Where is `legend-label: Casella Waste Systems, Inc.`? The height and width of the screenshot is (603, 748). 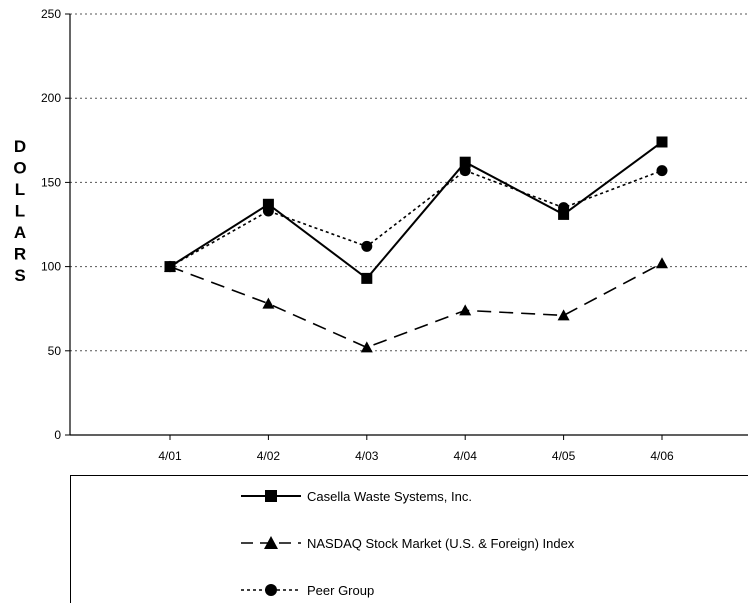 legend-label: Casella Waste Systems, Inc. is located at coordinates (389, 496).